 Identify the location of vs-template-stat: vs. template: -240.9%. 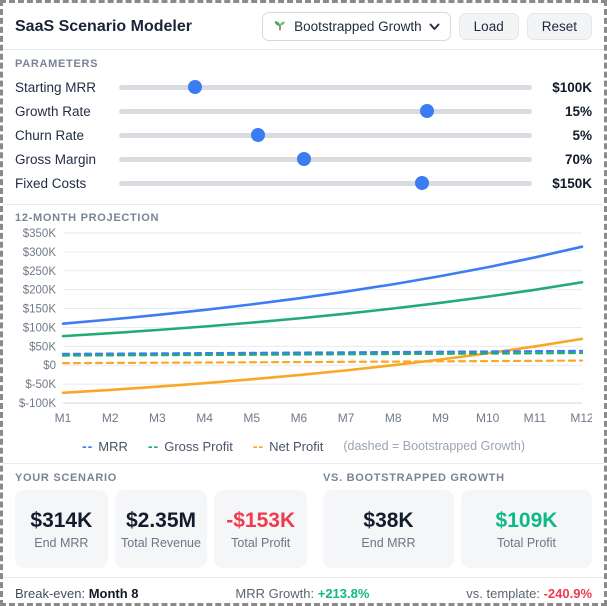
(529, 593).